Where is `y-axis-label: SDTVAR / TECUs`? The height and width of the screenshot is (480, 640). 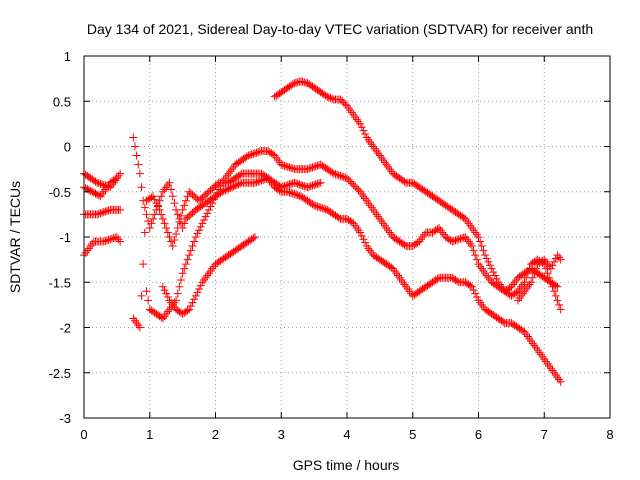 y-axis-label: SDTVAR / TECUs is located at coordinates (15, 237).